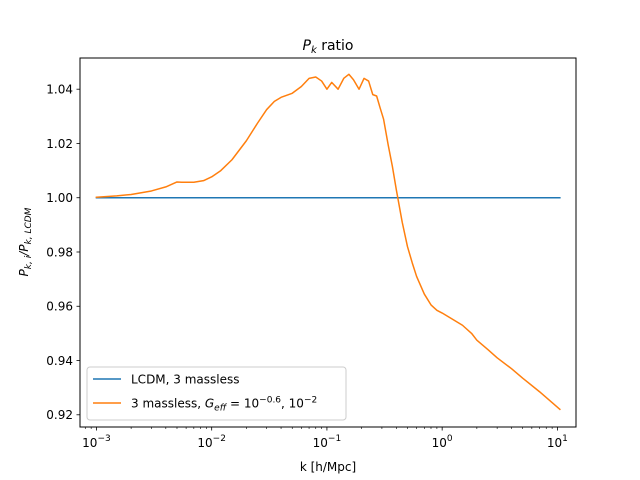  Describe the element at coordinates (335, 46) in the screenshot. I see `title-rest: ratio` at that location.